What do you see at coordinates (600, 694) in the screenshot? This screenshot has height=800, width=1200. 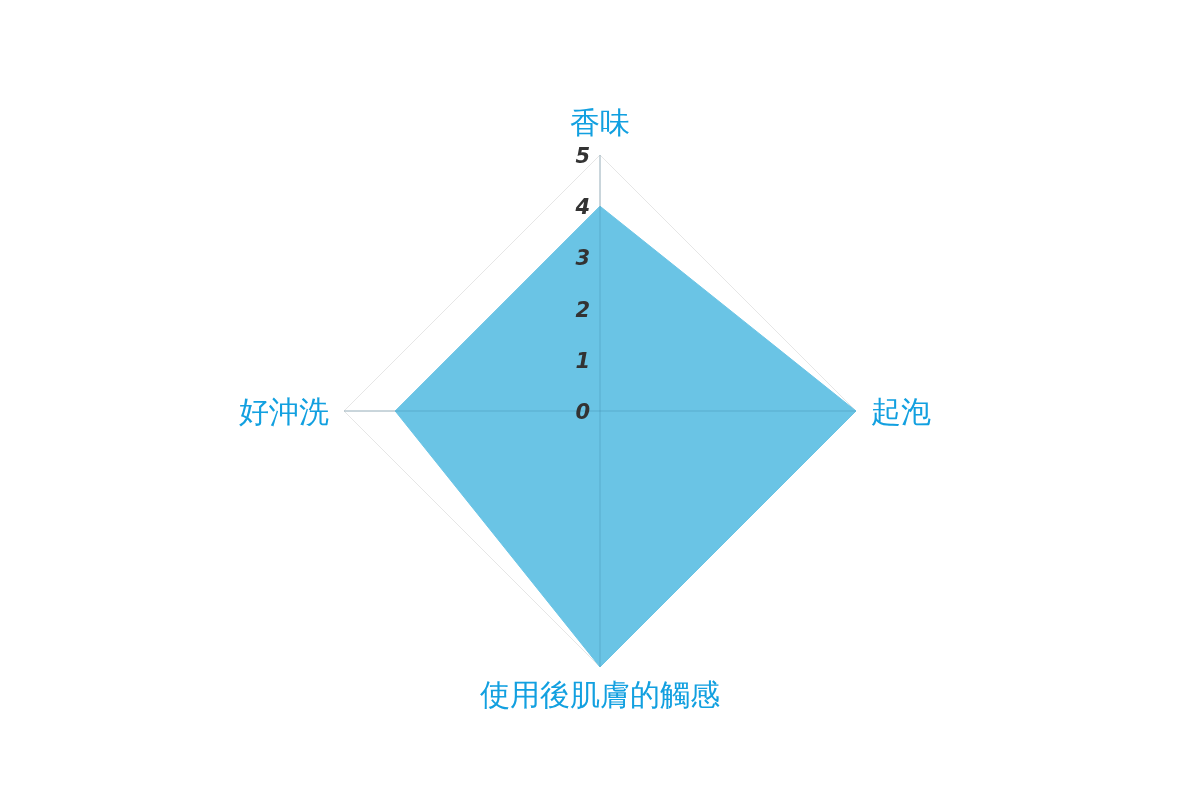 I see `spoke-label: 使用後肌膚的觸感` at bounding box center [600, 694].